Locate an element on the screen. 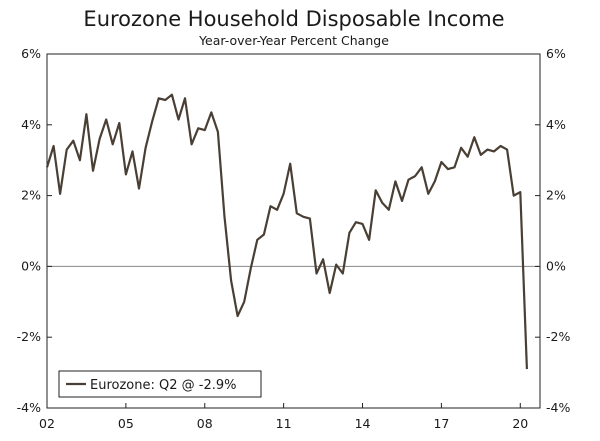 The width and height of the screenshot is (600, 441). x-tick-label: 11 is located at coordinates (284, 423).